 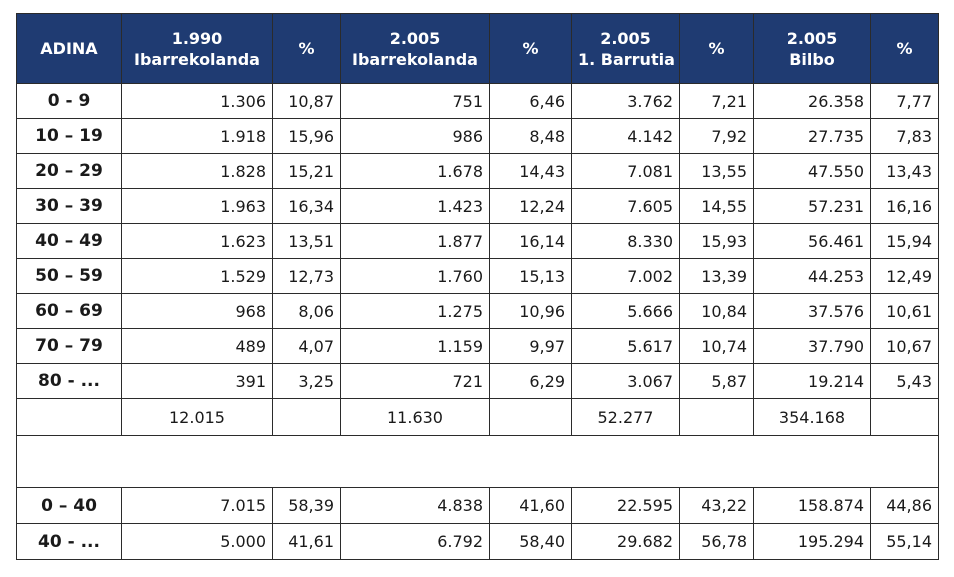 I want to click on value-cell: 1.275, so click(x=415, y=311).